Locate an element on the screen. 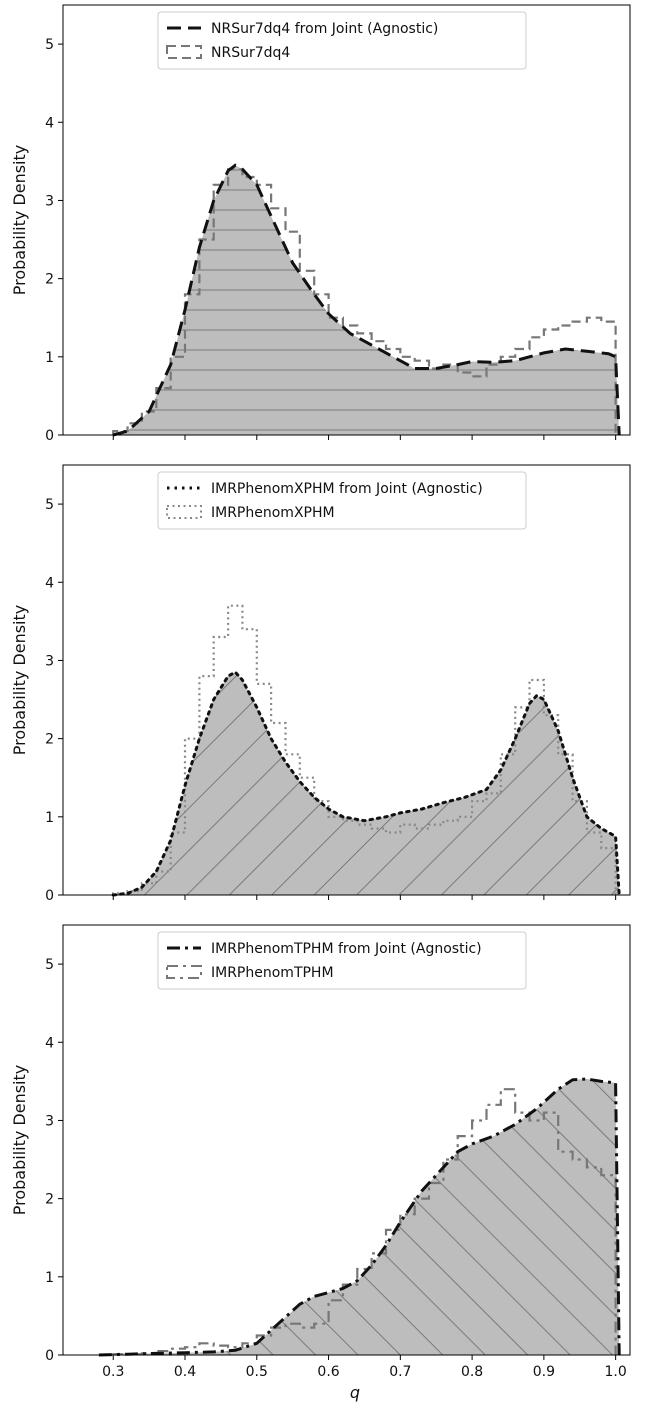 The height and width of the screenshot is (1410, 657). x-tick-label: 0.5 is located at coordinates (257, 1372).